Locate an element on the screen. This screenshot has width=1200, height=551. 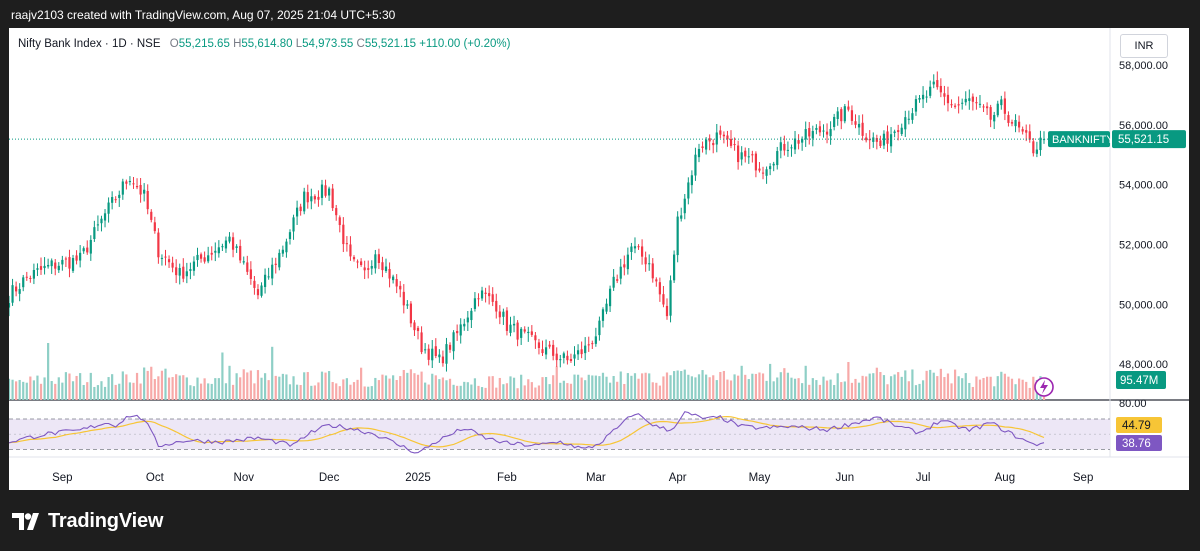
tradingview-logo-icon is located at coordinates (25, 521).